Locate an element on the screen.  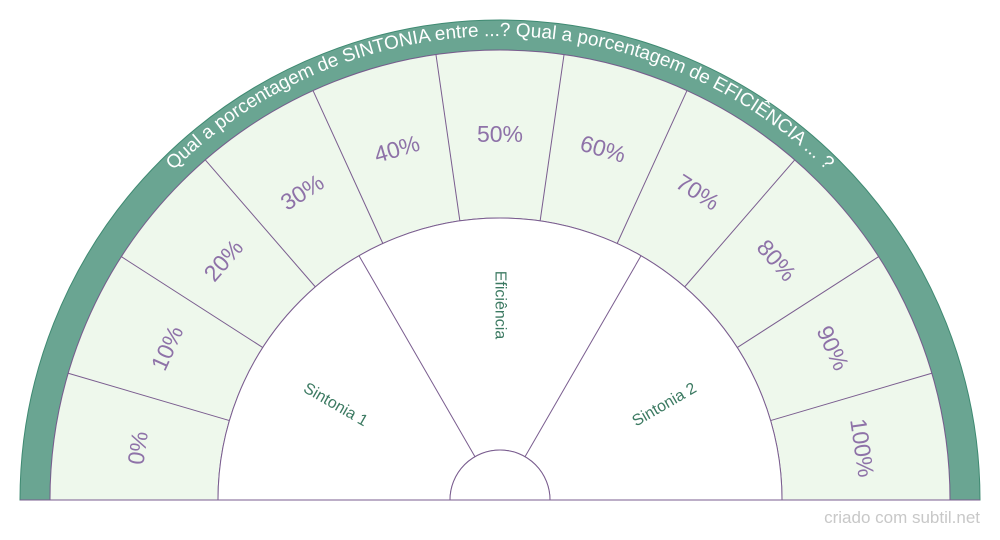
credit-footer: criado com subtil.net is located at coordinates (902, 517).